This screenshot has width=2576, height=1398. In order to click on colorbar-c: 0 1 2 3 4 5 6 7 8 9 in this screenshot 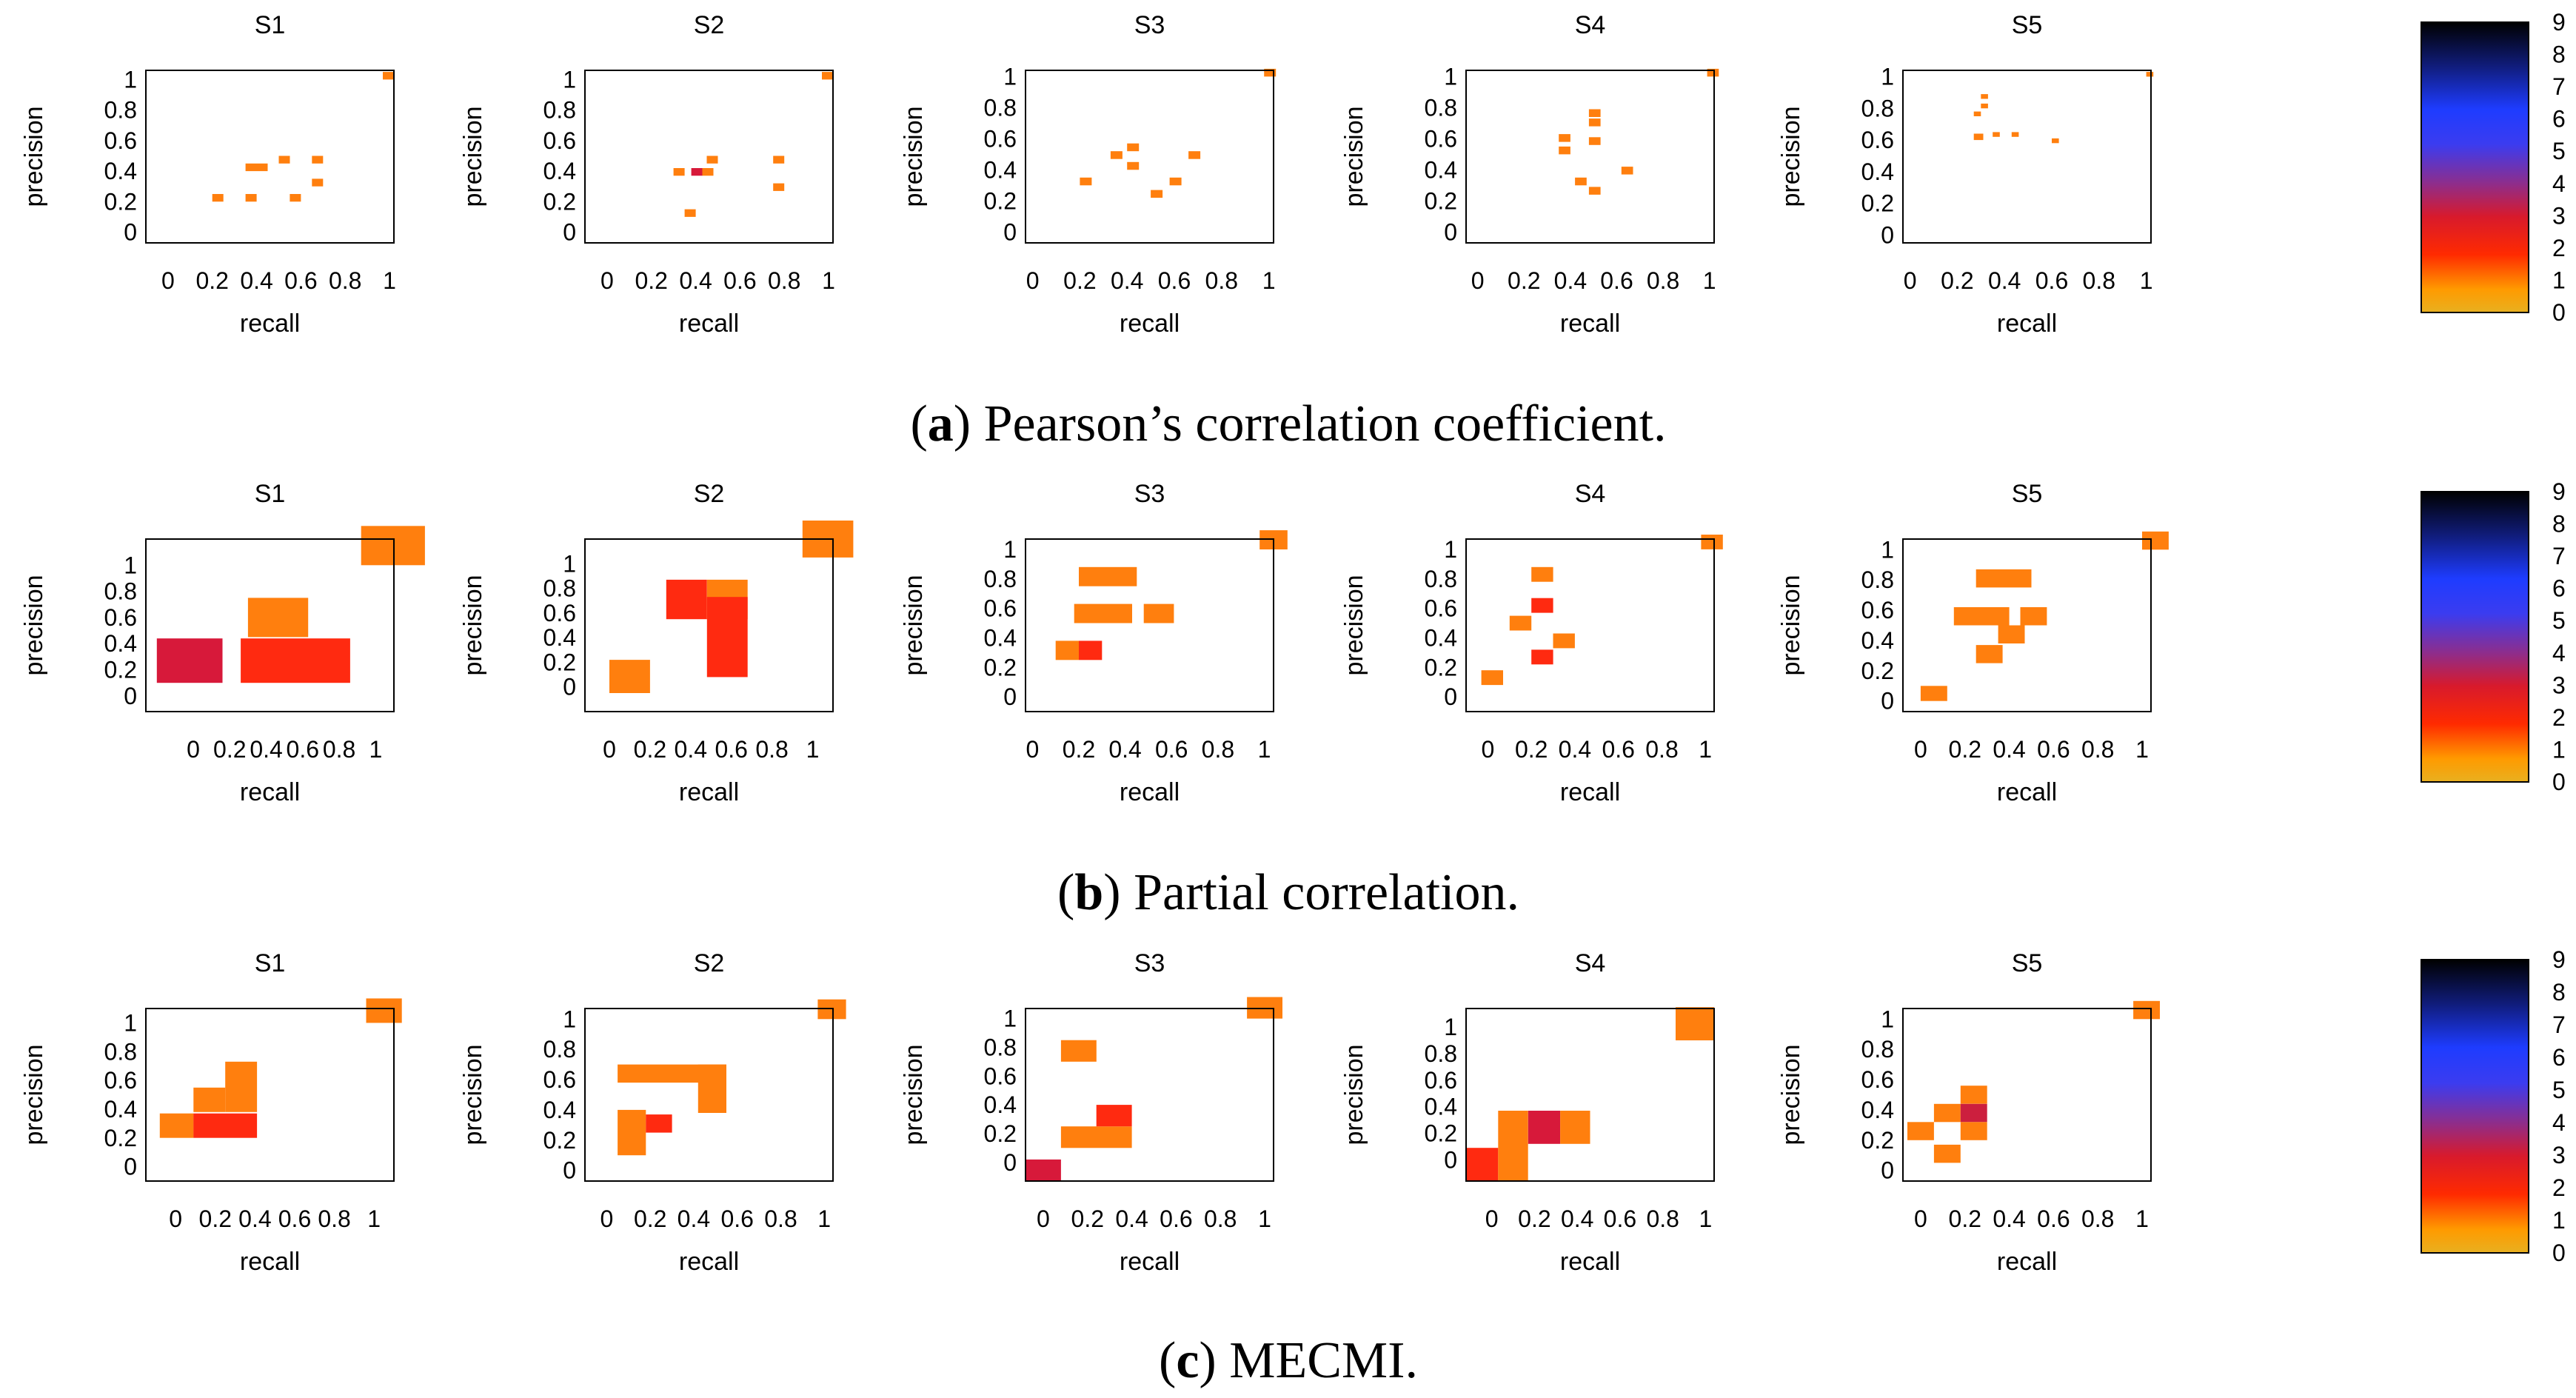, I will do `click(2493, 1106)`.